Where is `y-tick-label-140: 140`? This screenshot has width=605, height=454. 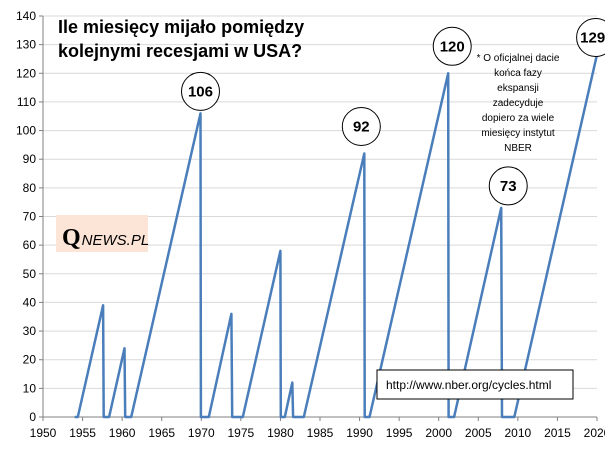
y-tick-label-140: 140 is located at coordinates (26, 16).